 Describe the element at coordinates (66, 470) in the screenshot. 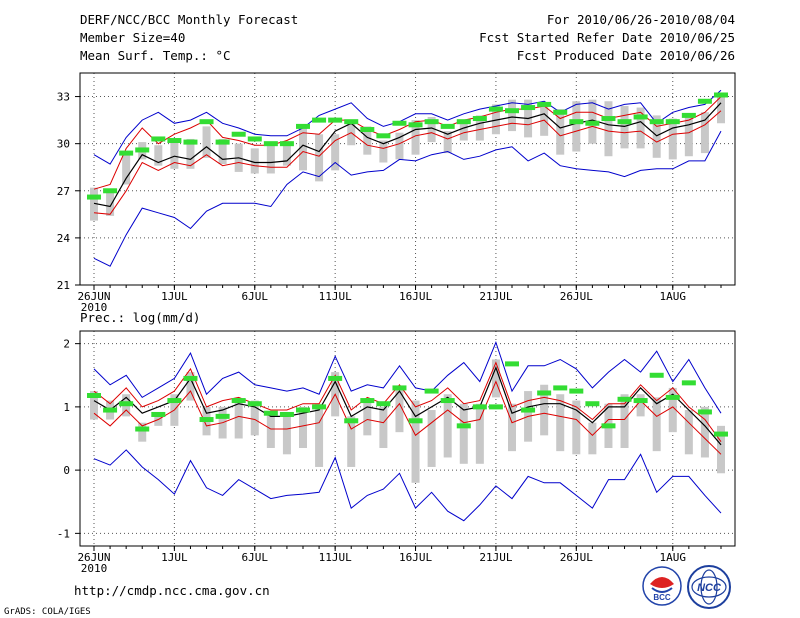

I see `y-tick-label: 0` at that location.